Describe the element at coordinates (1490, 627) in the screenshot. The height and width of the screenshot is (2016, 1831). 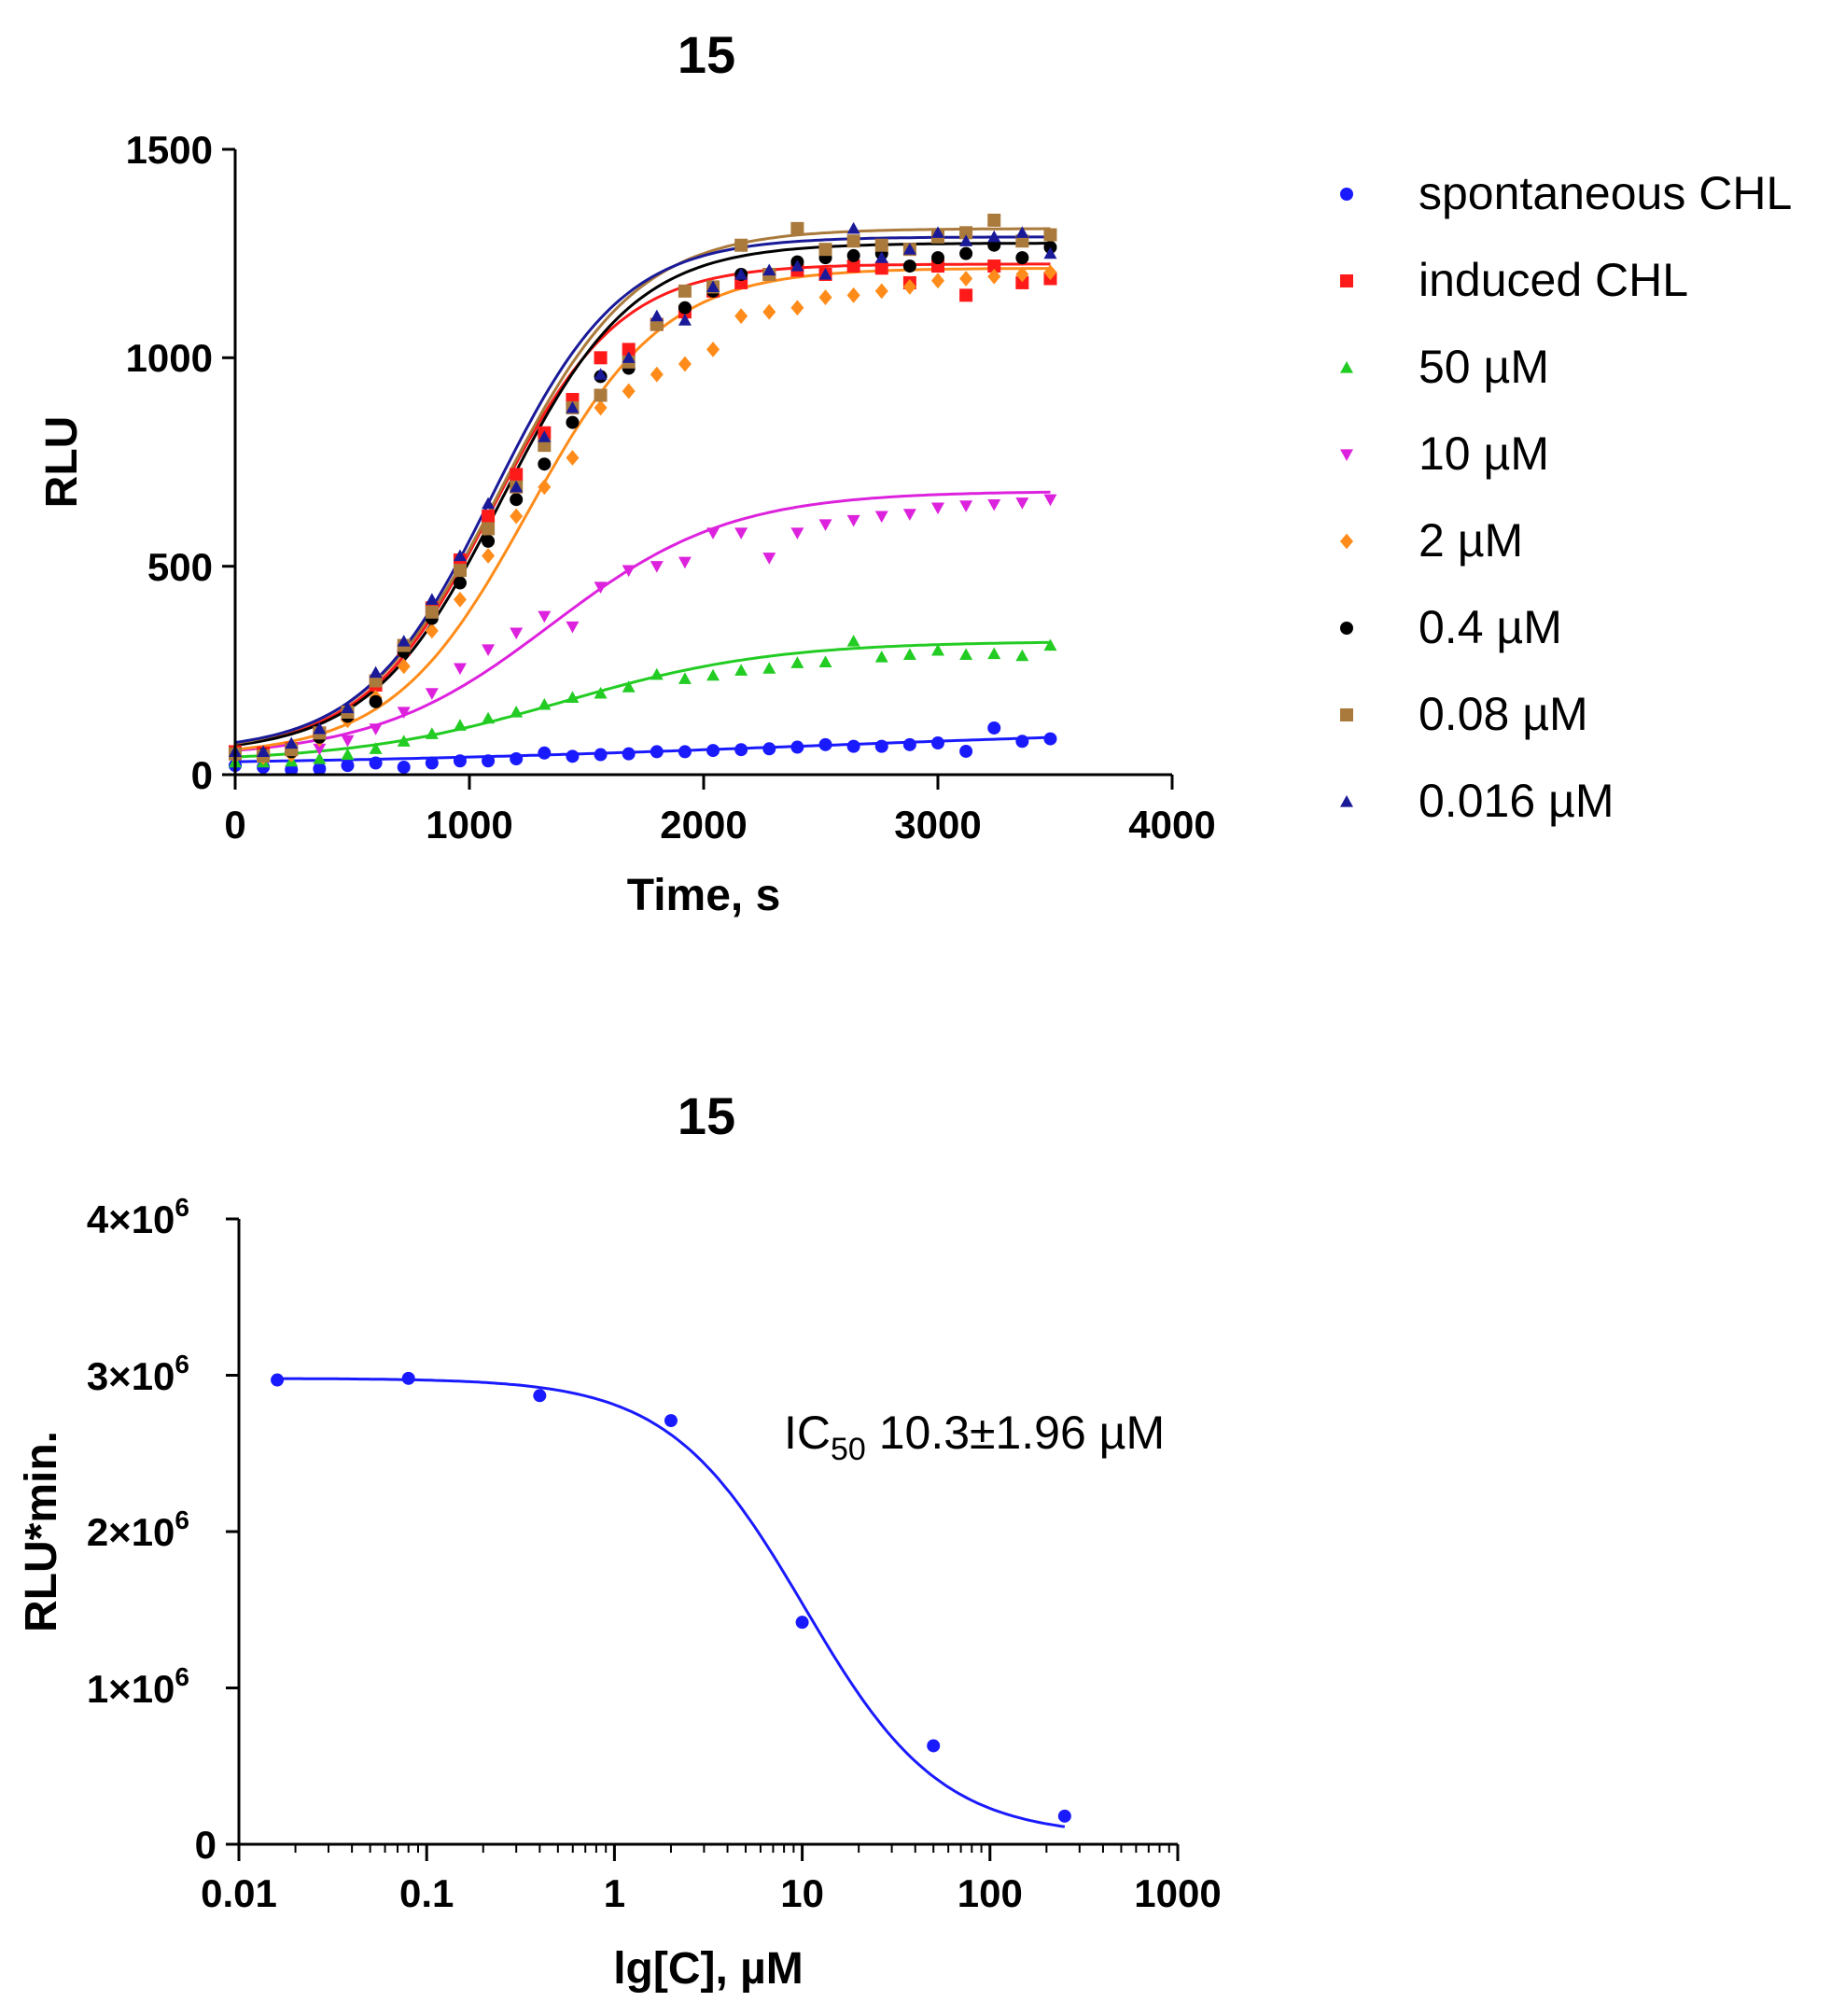
I see `legend-label: 0.4 µM` at that location.